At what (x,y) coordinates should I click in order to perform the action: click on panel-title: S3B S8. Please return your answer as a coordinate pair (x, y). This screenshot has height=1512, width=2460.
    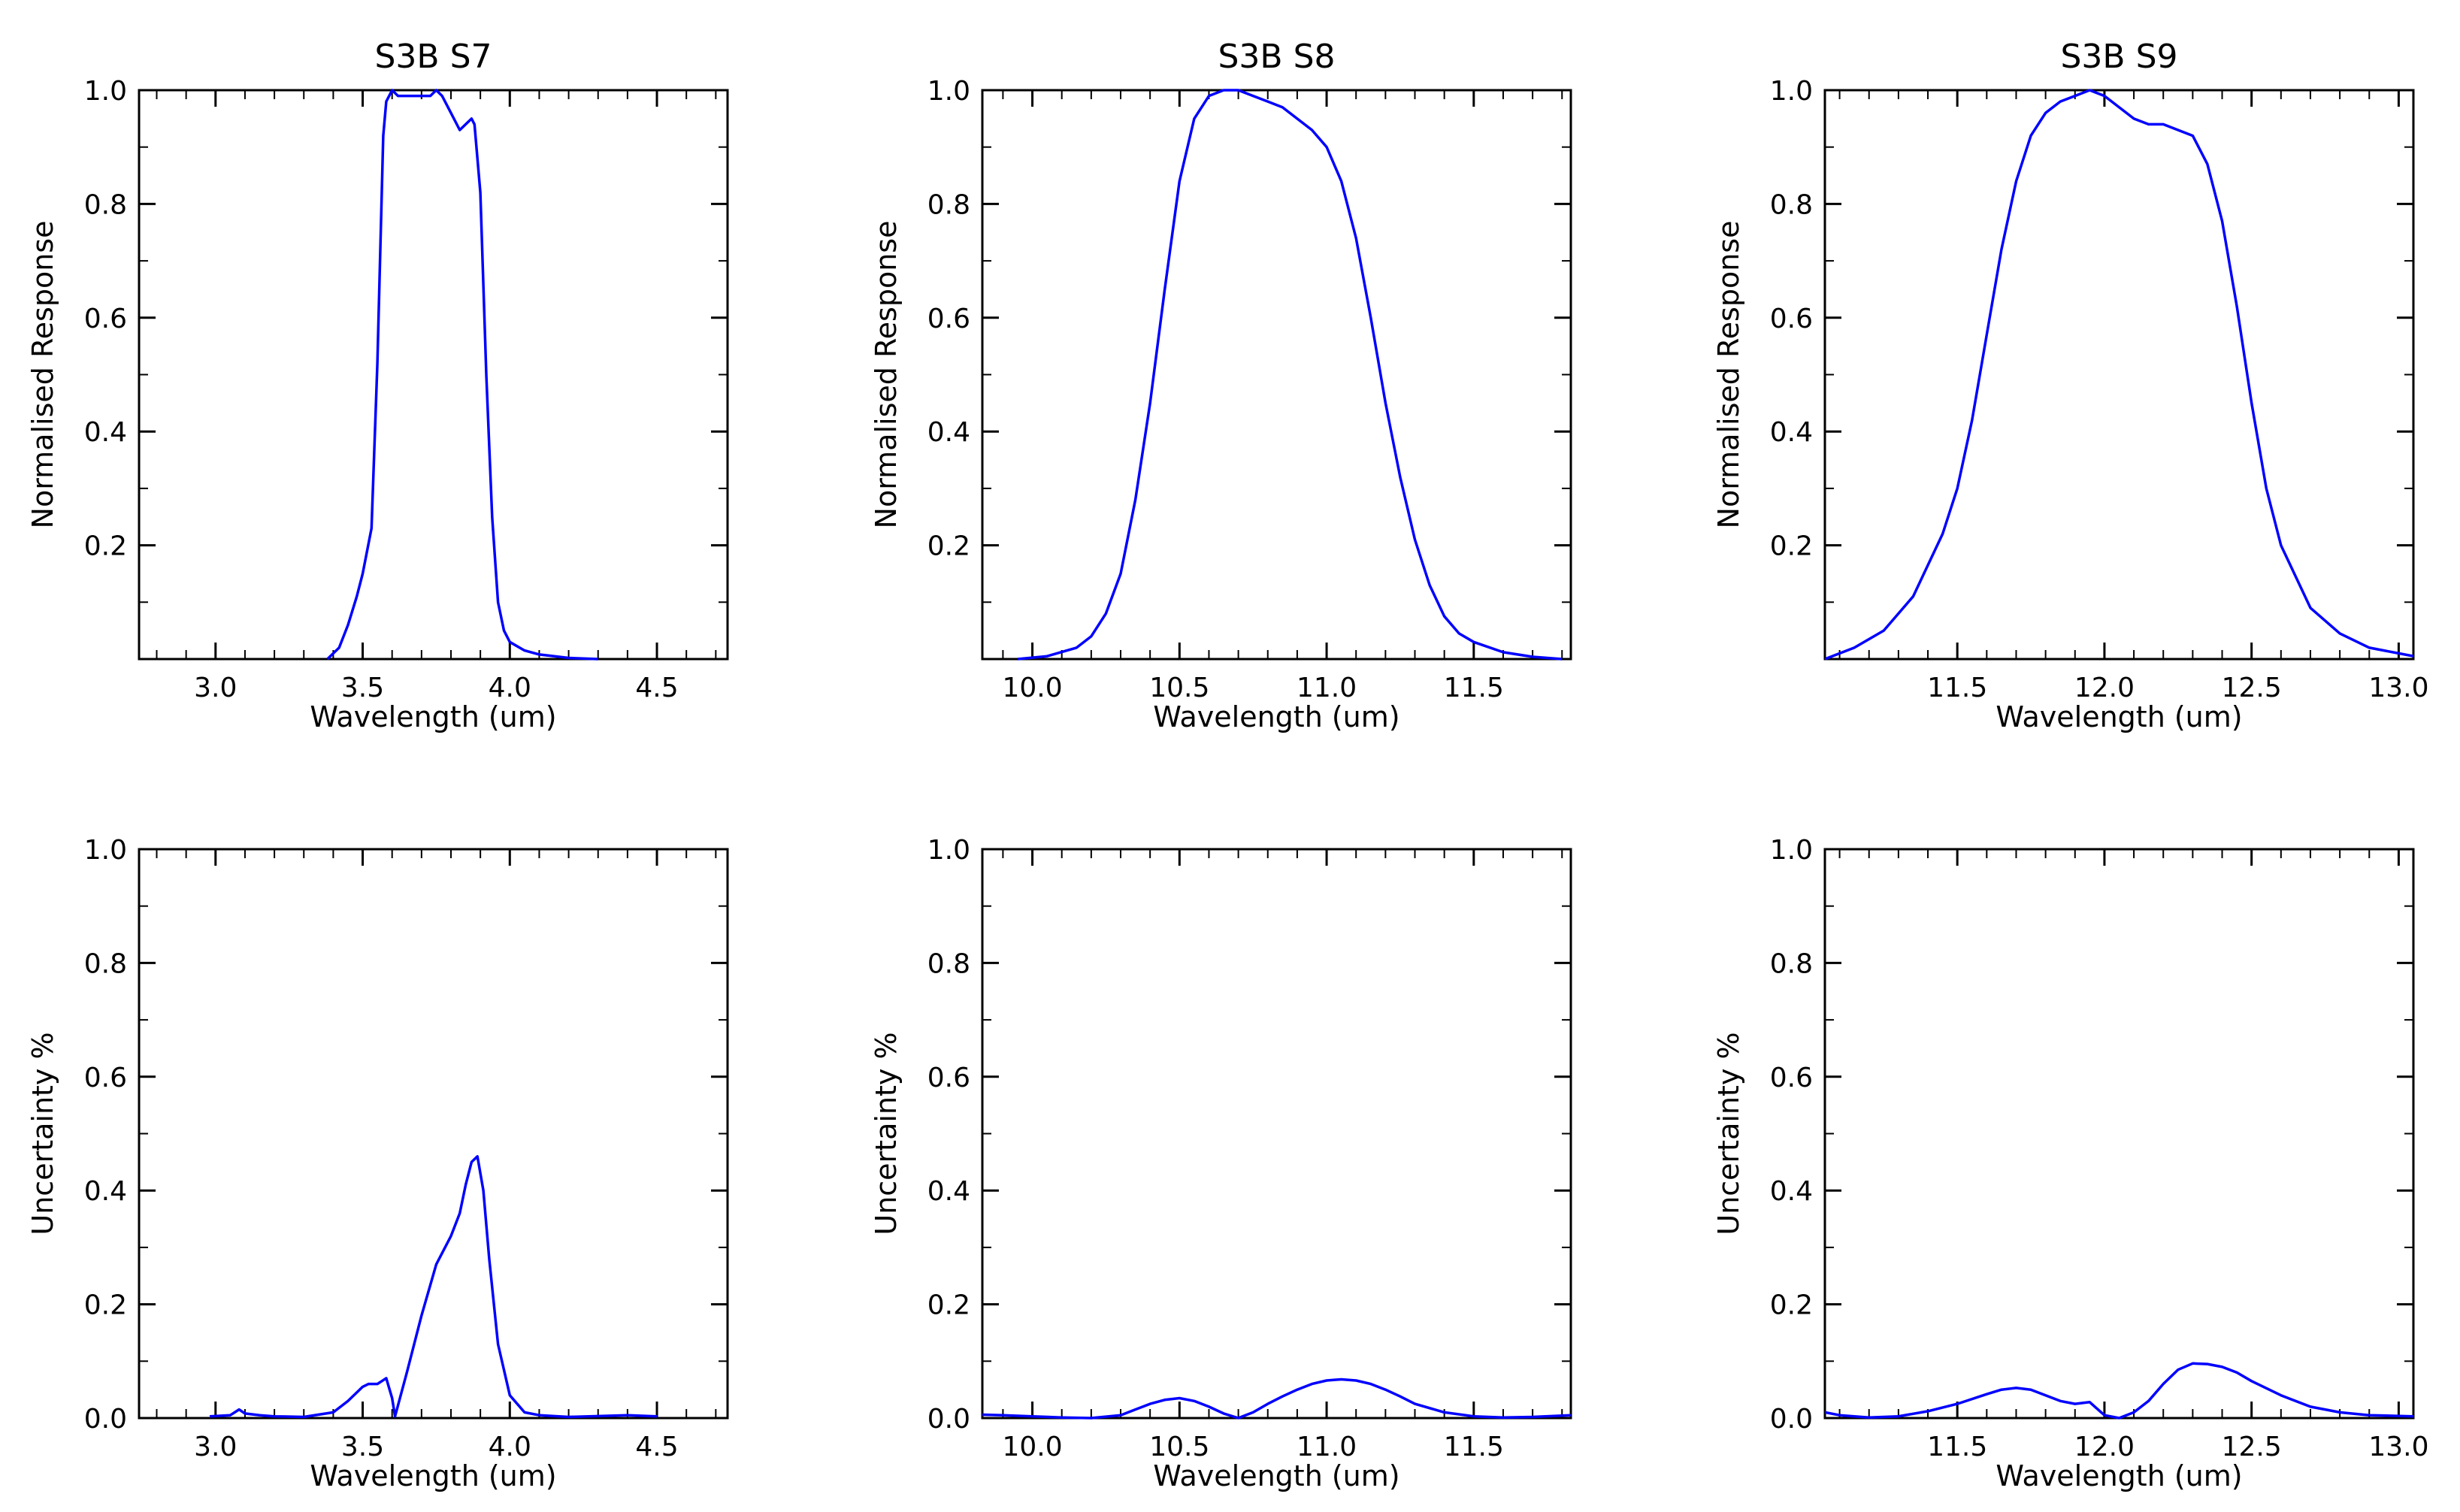
    Looking at the image, I should click on (1276, 57).